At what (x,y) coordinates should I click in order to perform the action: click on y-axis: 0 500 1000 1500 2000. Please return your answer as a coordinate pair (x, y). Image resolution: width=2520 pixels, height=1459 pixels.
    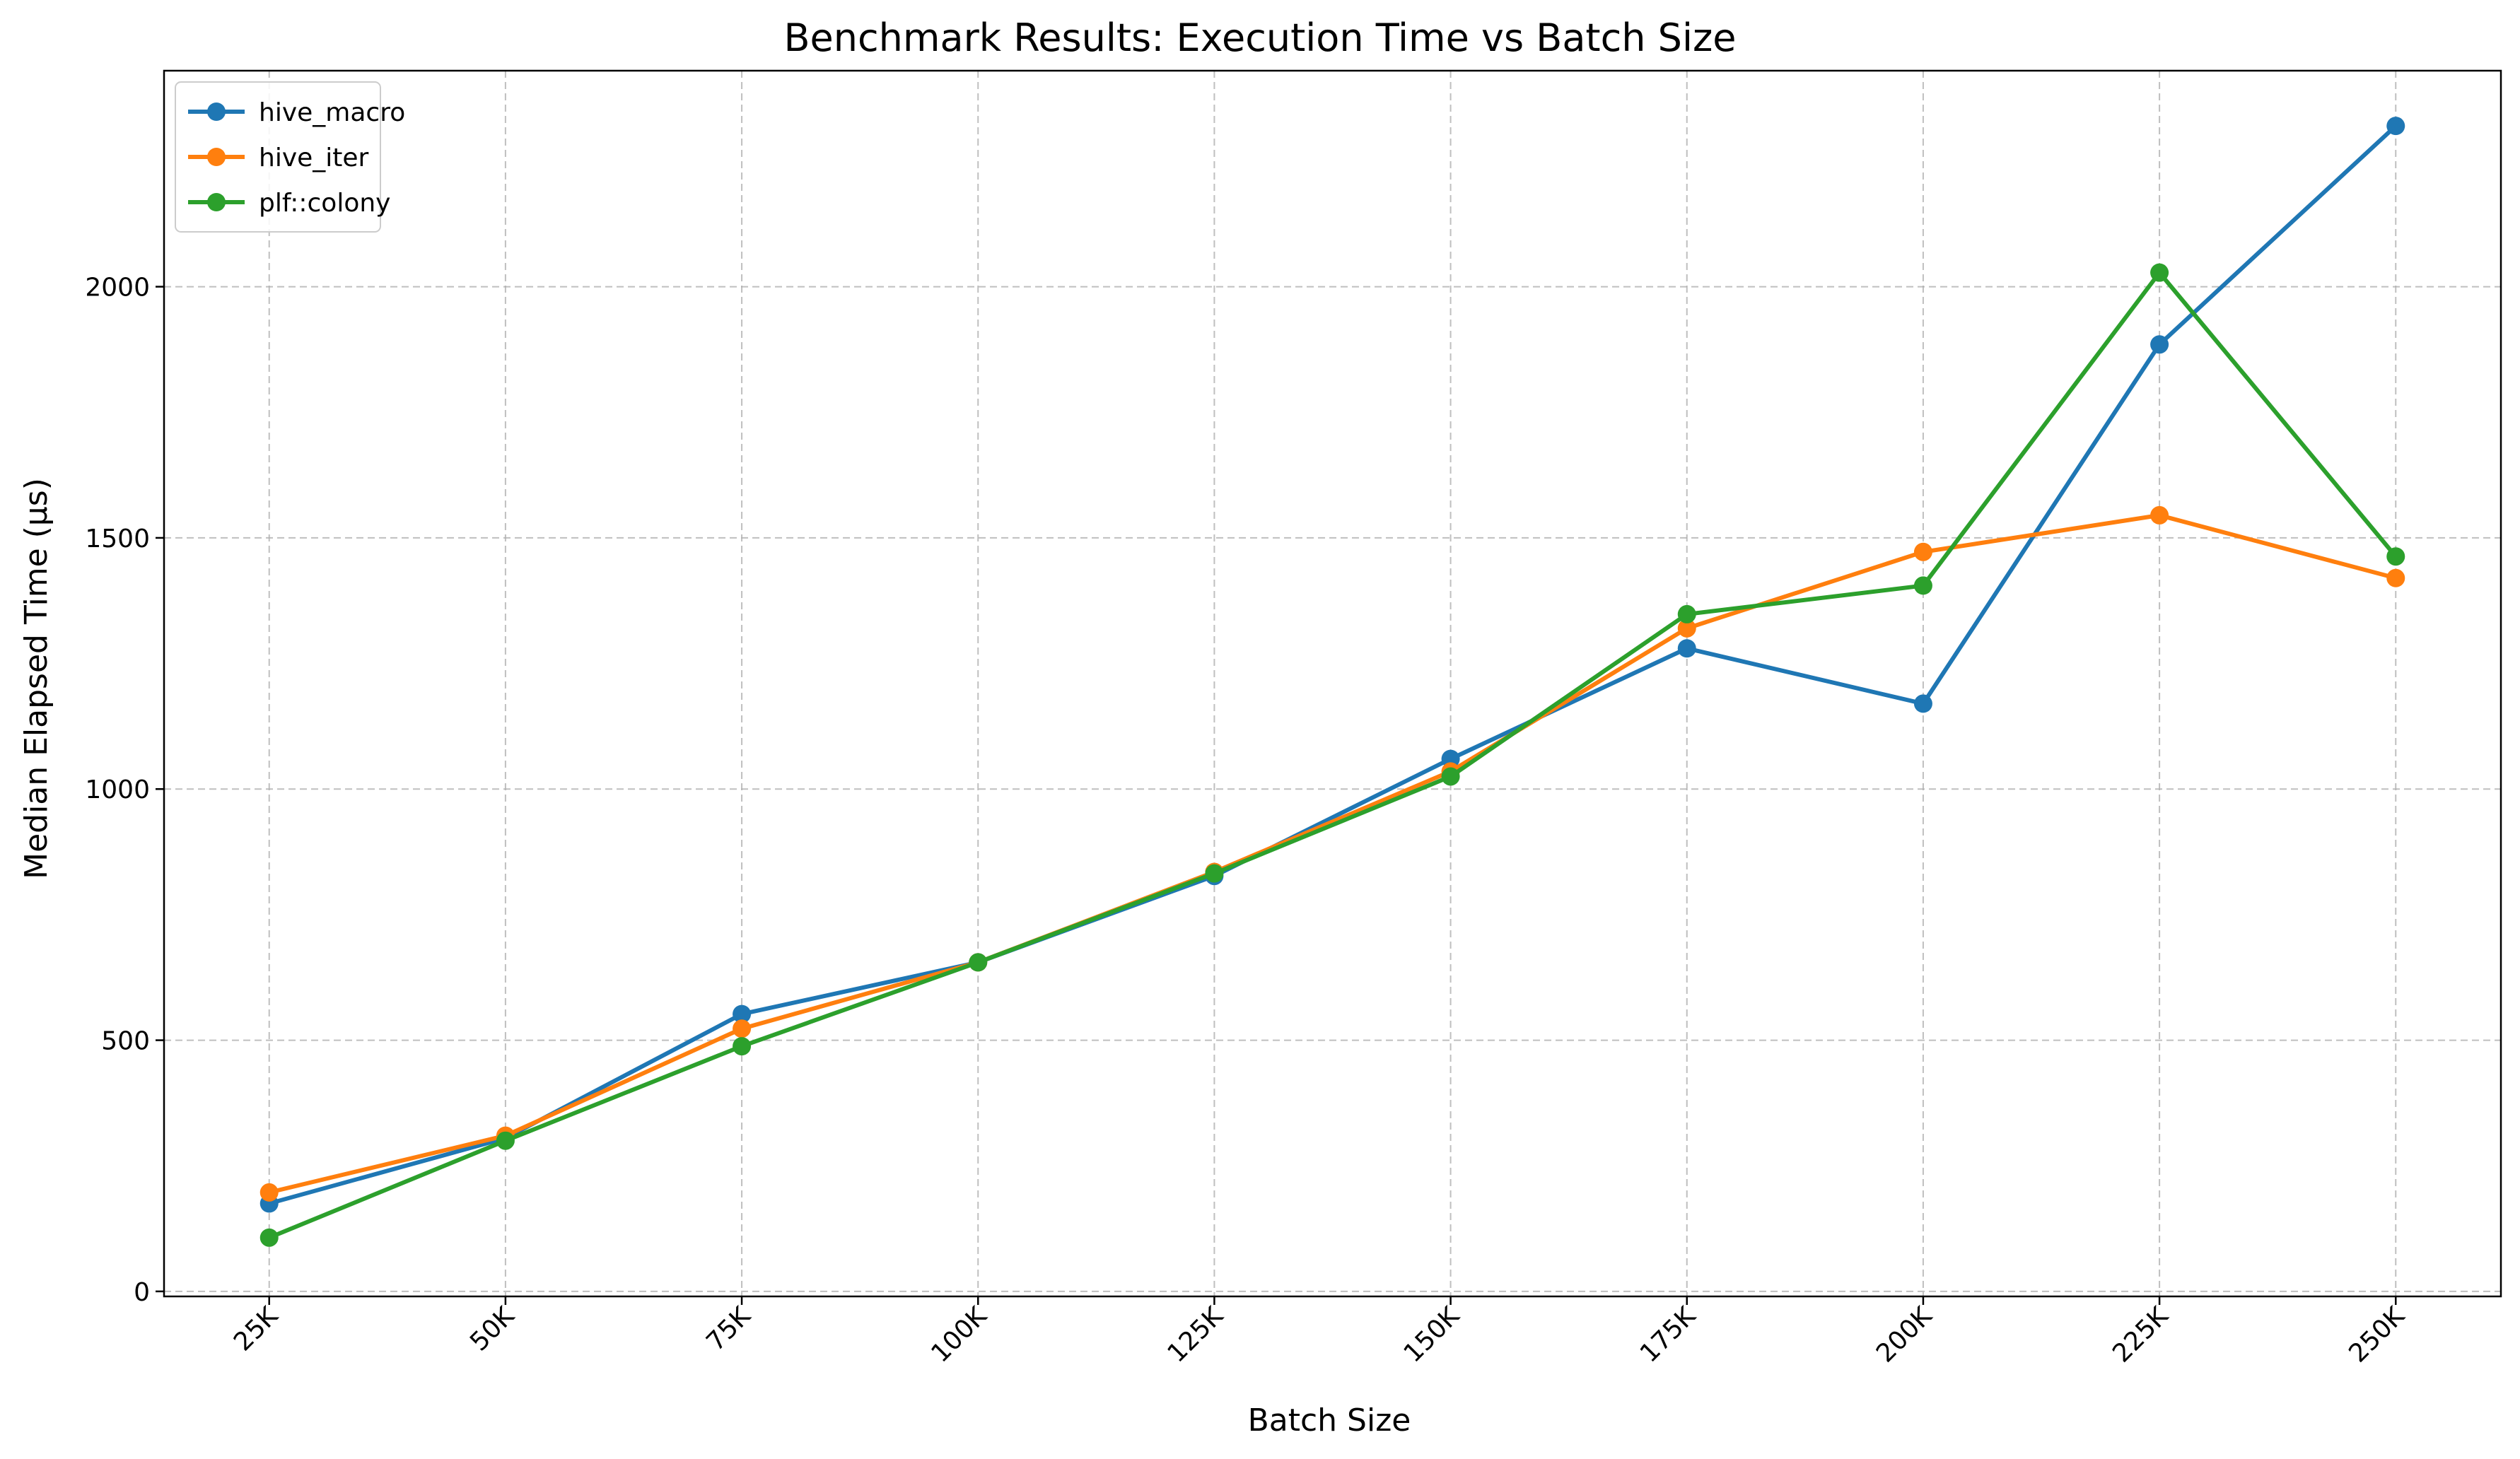
    Looking at the image, I should click on (125, 791).